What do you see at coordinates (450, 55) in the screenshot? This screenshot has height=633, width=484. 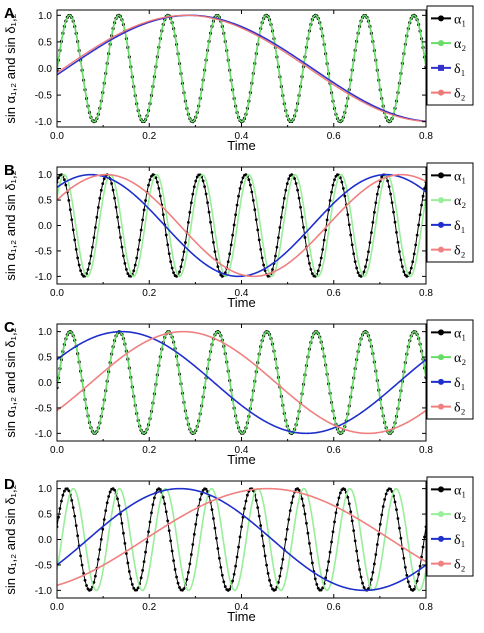 I see `legend-box` at bounding box center [450, 55].